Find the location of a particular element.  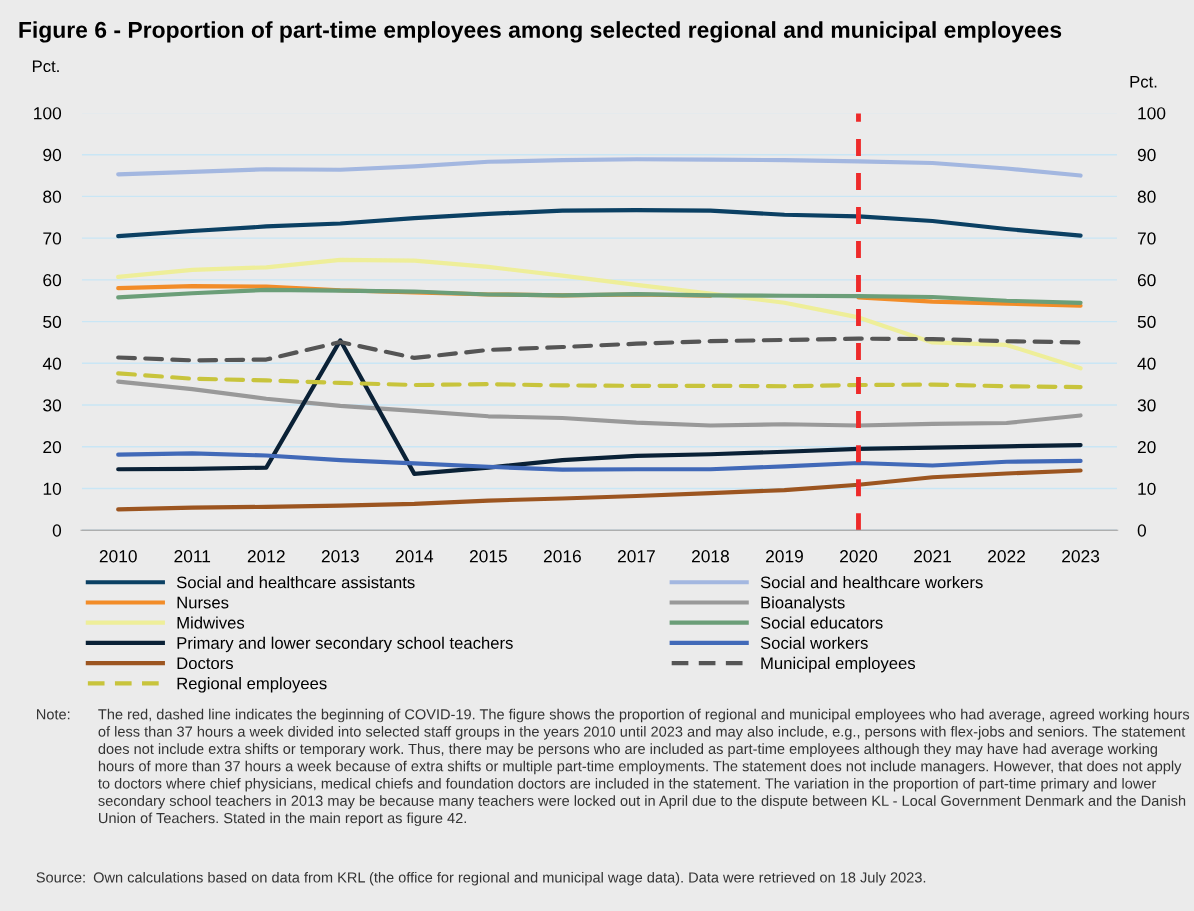

y-tick-label: 40 is located at coordinates (52, 363).